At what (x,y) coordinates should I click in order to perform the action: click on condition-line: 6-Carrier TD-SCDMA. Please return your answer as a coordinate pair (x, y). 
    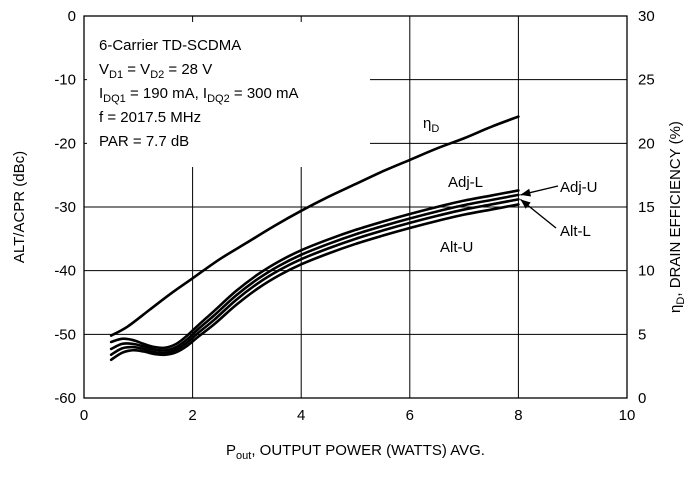
    Looking at the image, I should click on (170, 45).